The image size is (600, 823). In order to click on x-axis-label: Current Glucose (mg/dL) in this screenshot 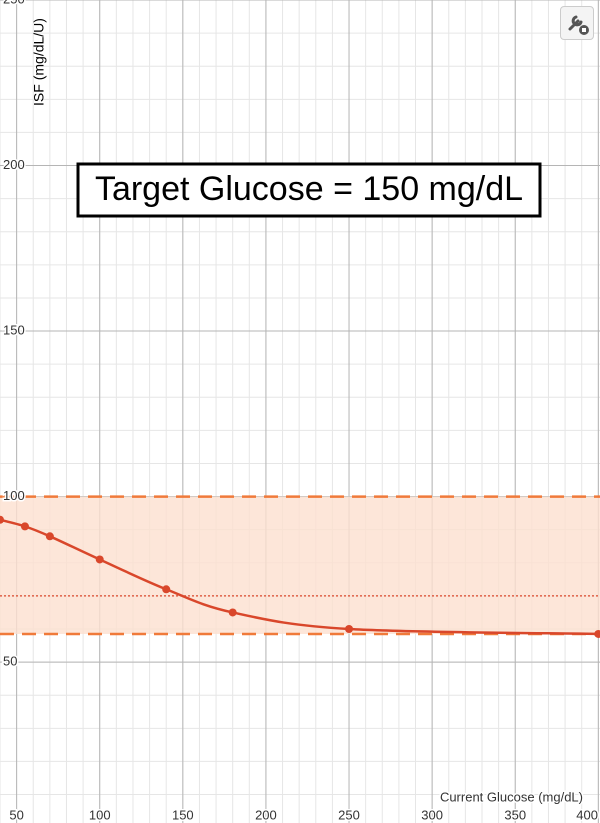, I will do `click(511, 796)`.